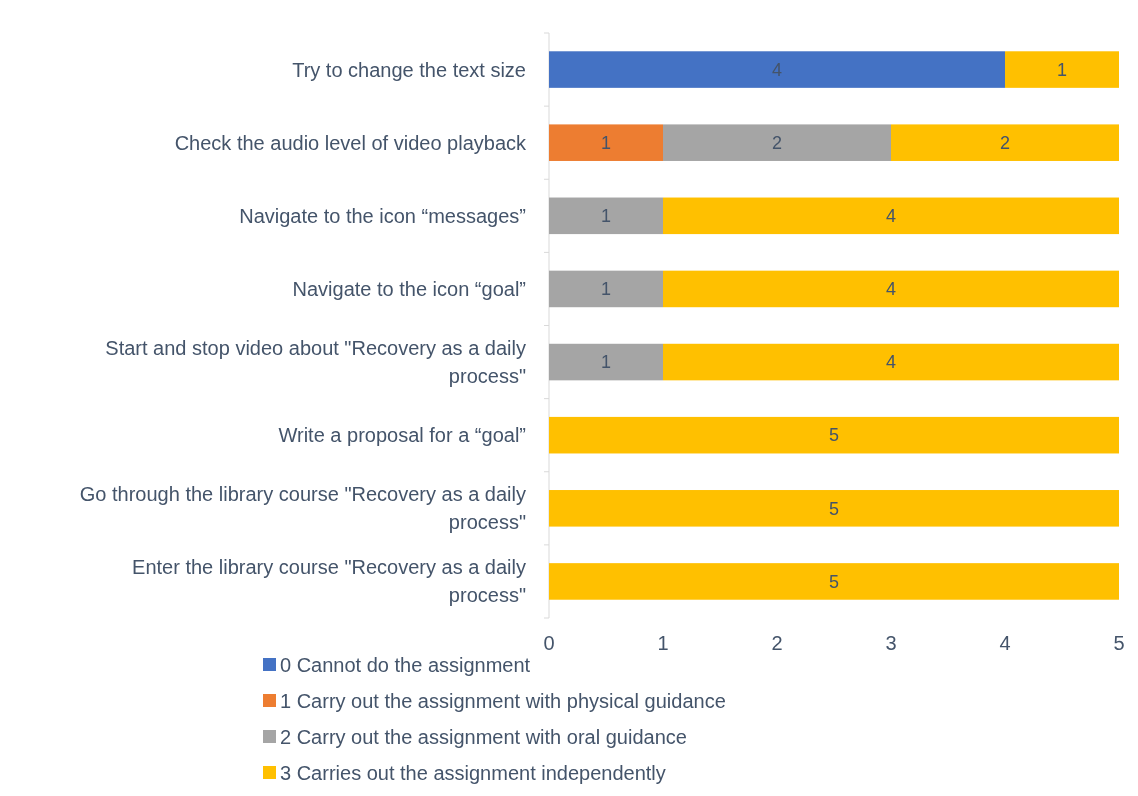 The image size is (1138, 796). I want to click on legend-label: 1 Carry out the assignment with physical guidance, so click(503, 701).